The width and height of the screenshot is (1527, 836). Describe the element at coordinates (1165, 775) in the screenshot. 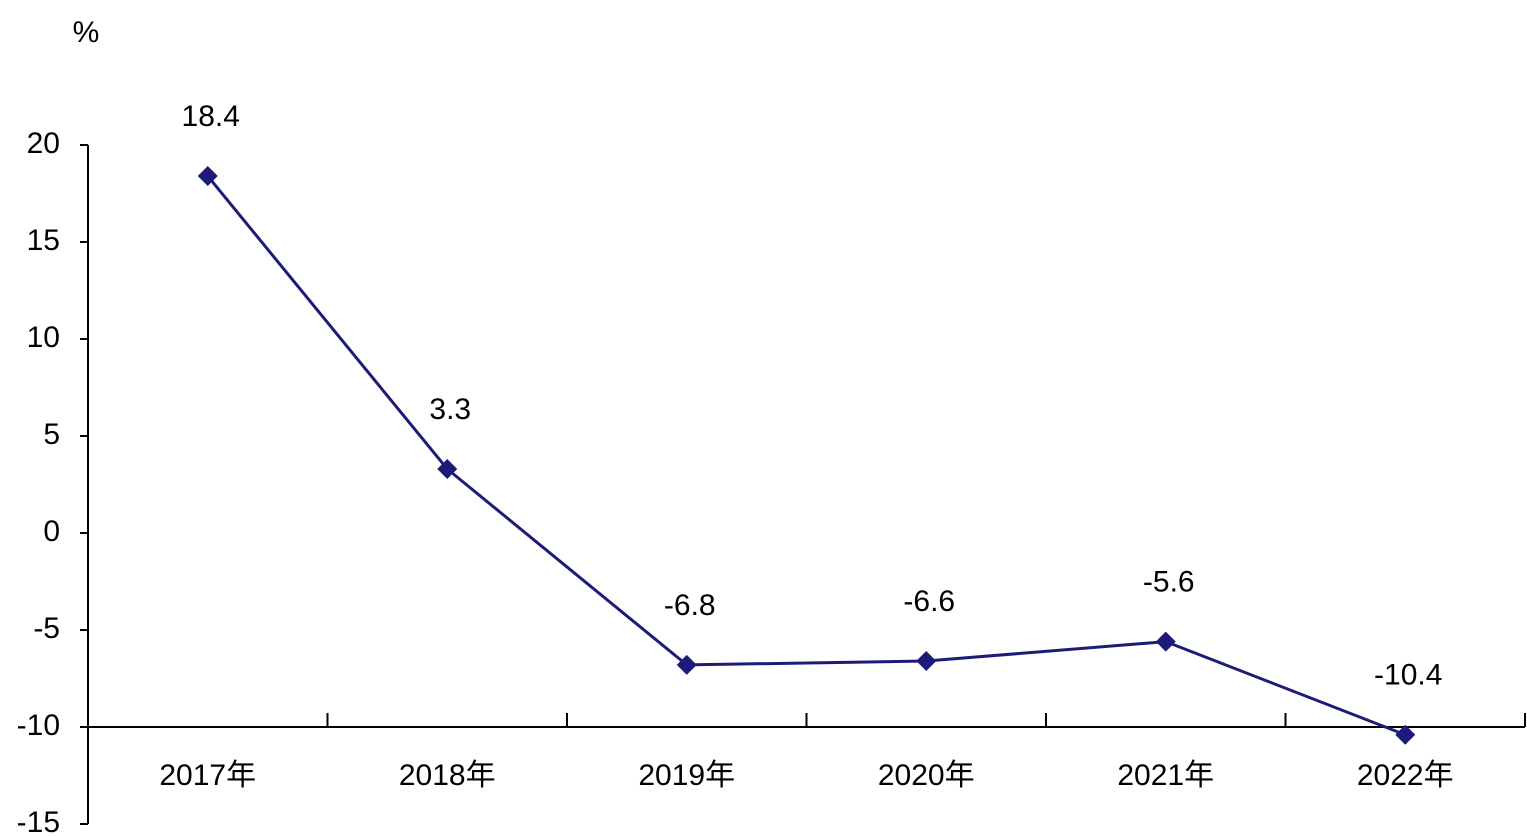

I see `x-tick-label: 2021年` at that location.